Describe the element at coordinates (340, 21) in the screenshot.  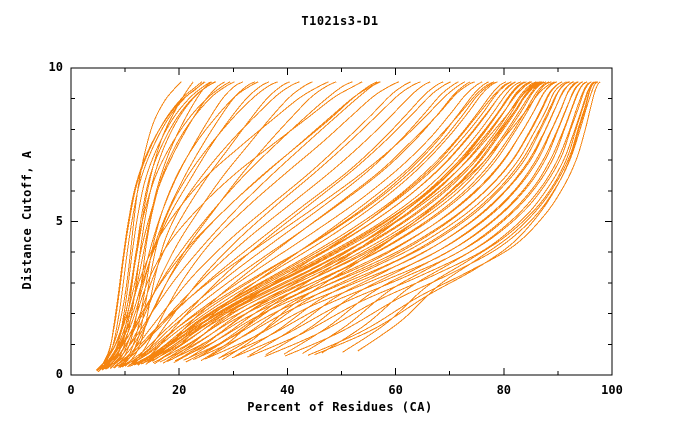
I see `page-title: T1021s3-D1` at that location.